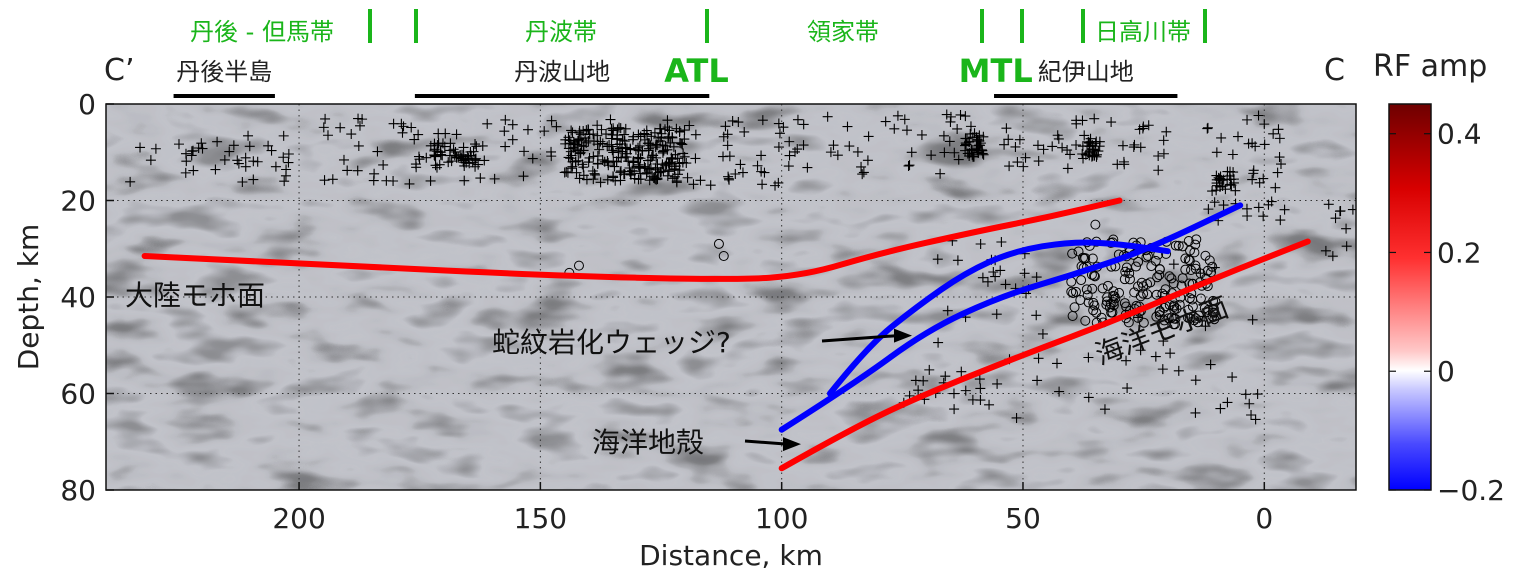 The image size is (1518, 582). Describe the element at coordinates (1471, 490) in the screenshot. I see `colorbar-tick-label: −0.2` at that location.